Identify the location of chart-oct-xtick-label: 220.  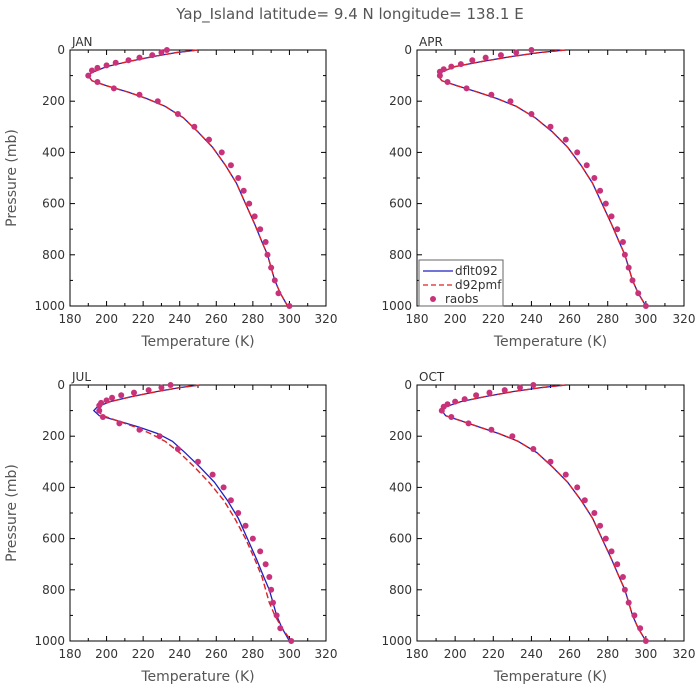
(493, 654).